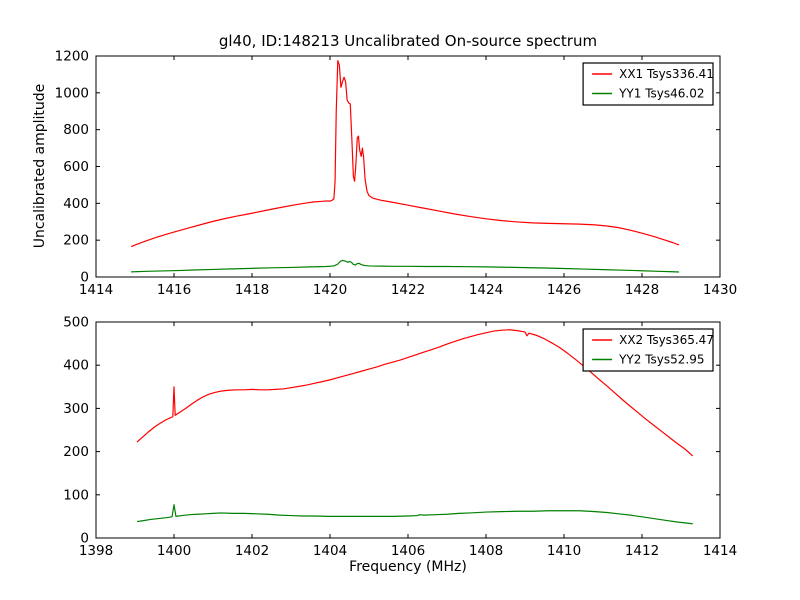 The image size is (800, 600). Describe the element at coordinates (174, 551) in the screenshot. I see `x-tick-label: 1400` at that location.